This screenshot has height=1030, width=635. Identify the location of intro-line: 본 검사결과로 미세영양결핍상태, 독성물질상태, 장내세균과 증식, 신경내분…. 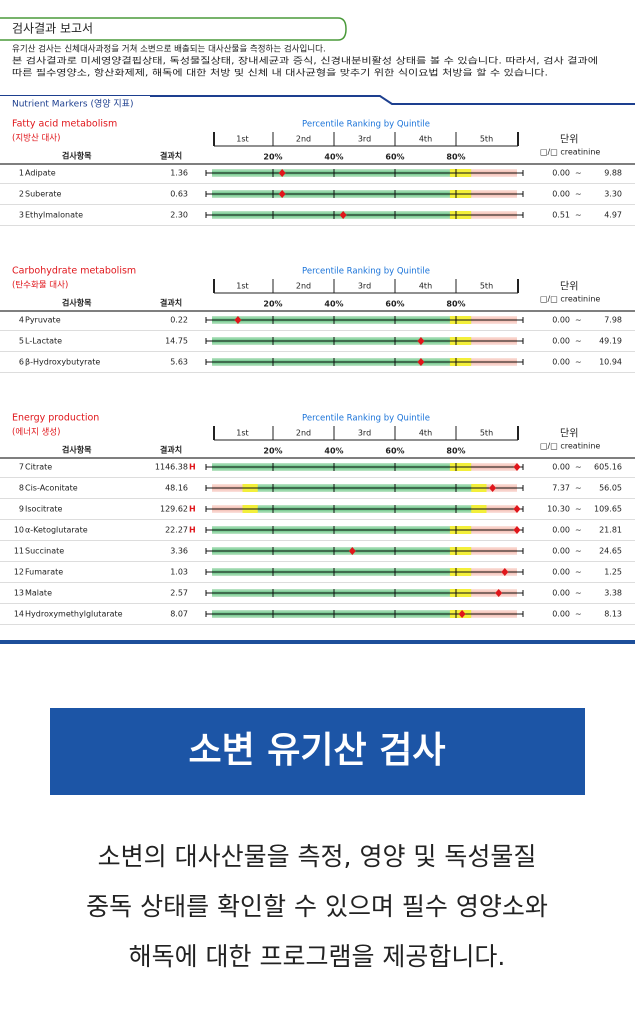
(305, 61).